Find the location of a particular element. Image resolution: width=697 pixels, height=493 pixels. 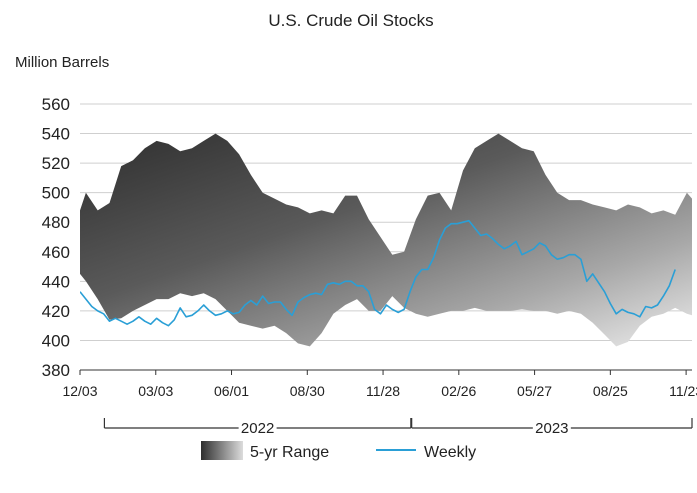

y-tick-label: 480 is located at coordinates (56, 222).